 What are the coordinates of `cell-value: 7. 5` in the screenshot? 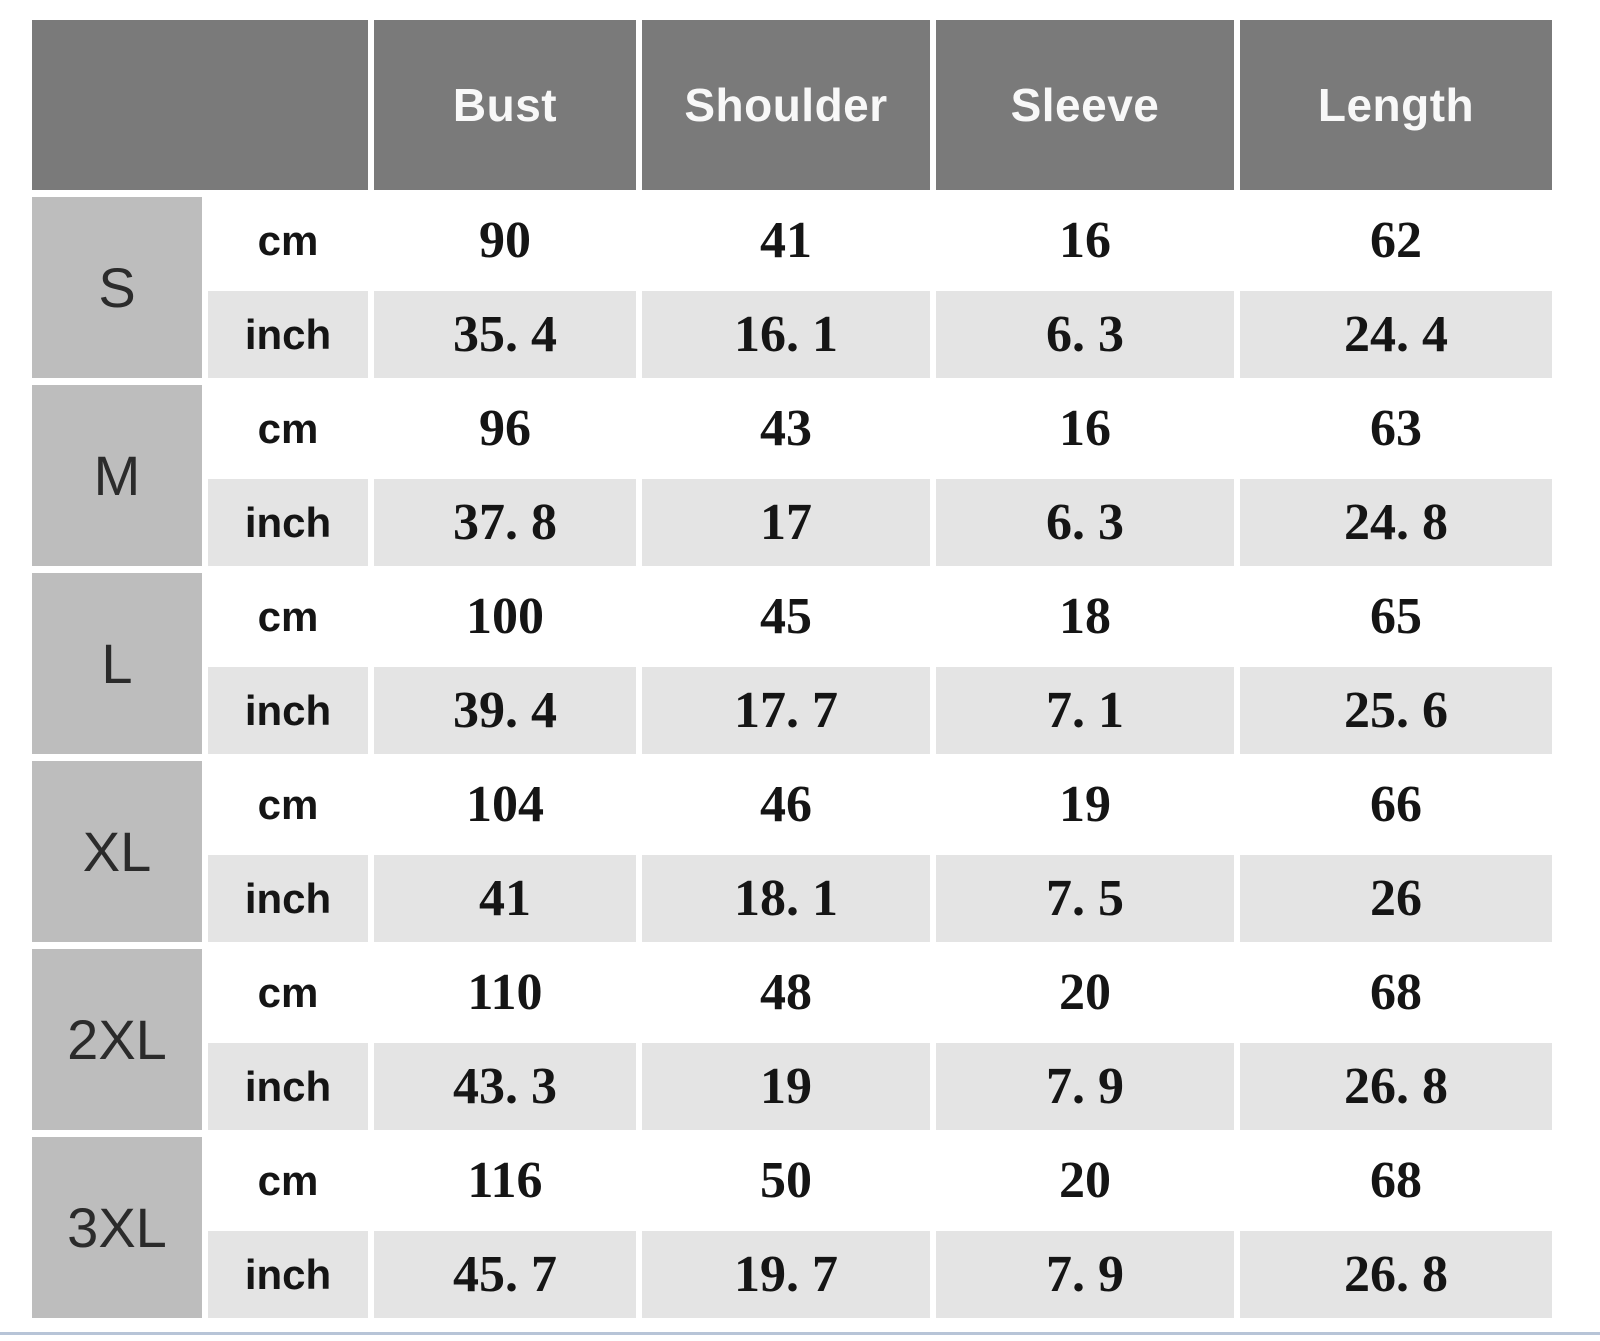 It's located at (1085, 898).